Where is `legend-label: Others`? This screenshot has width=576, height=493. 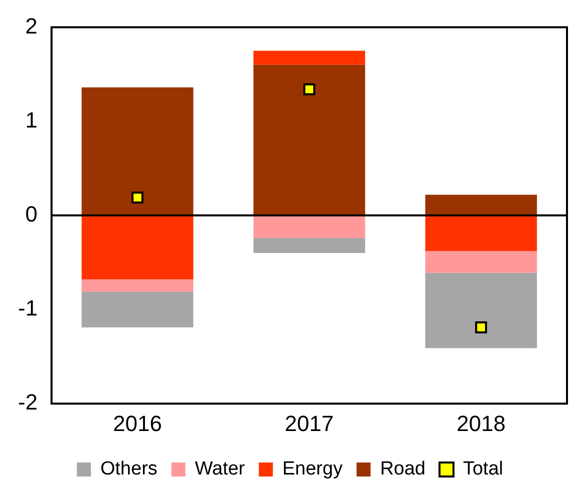
legend-label: Others is located at coordinates (129, 469).